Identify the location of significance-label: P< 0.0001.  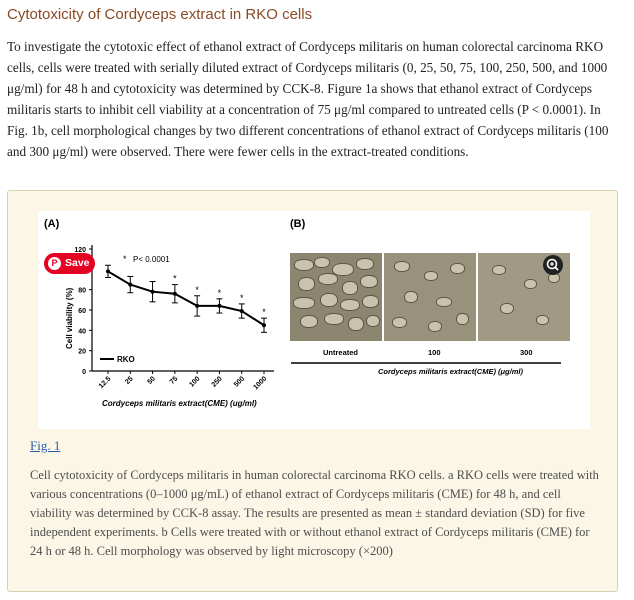
(151, 259).